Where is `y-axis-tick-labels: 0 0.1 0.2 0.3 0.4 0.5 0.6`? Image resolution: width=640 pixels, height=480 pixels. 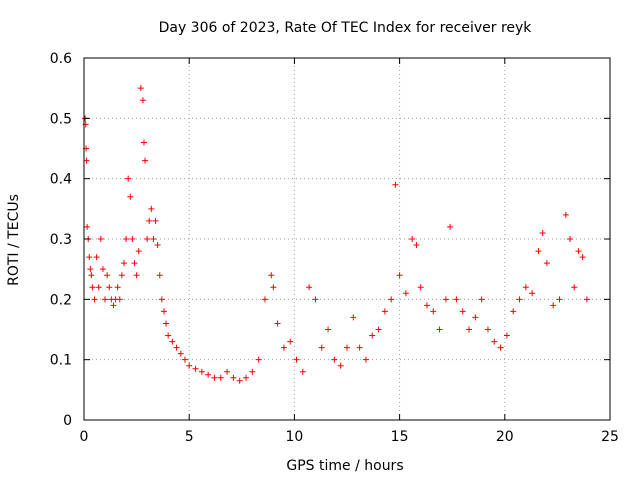
y-axis-tick-labels: 0 0.1 0.2 0.3 0.4 0.5 0.6 is located at coordinates (61, 240).